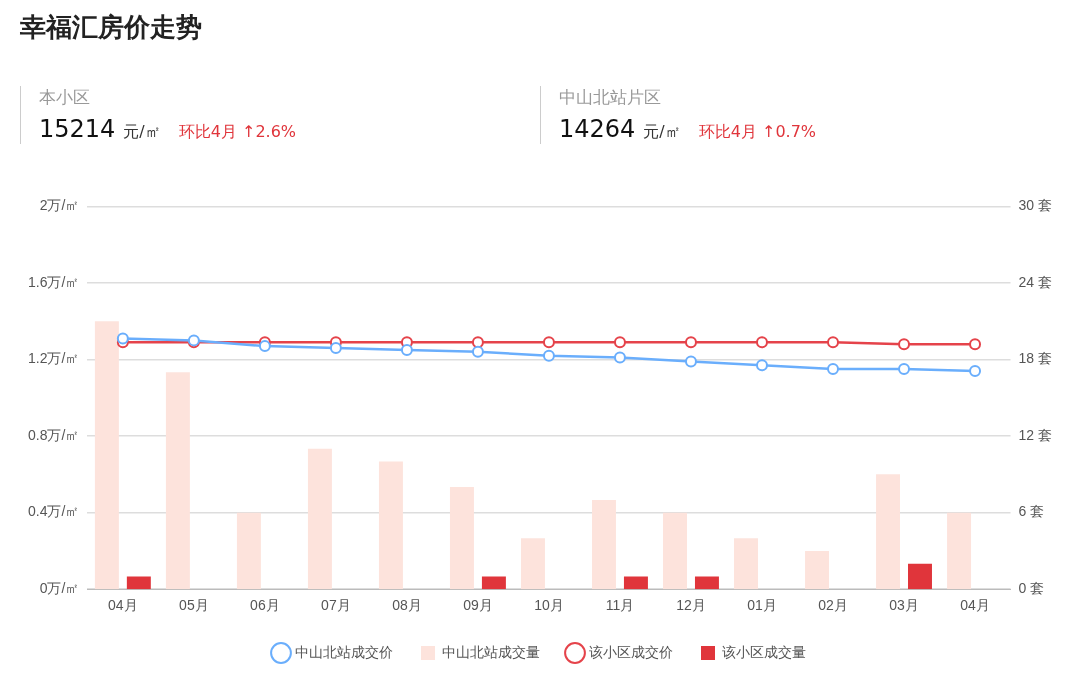 This screenshot has width=1080, height=689. What do you see at coordinates (1035, 281) in the screenshot?
I see `y2-tick-label: 24 套` at bounding box center [1035, 281].